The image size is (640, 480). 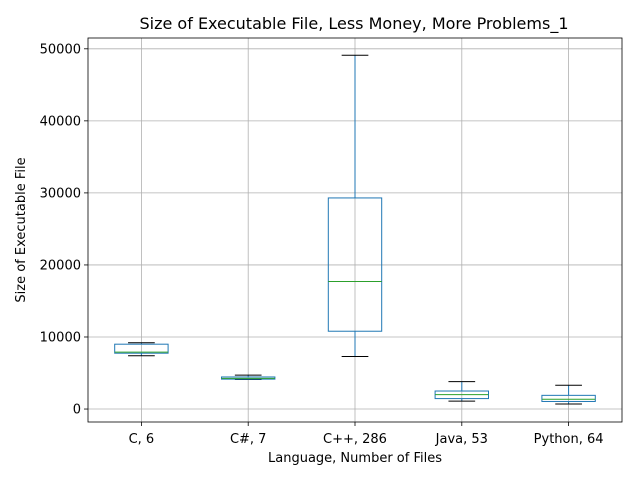 I want to click on x-axis-label: Language, Number of Files, so click(x=355, y=458).